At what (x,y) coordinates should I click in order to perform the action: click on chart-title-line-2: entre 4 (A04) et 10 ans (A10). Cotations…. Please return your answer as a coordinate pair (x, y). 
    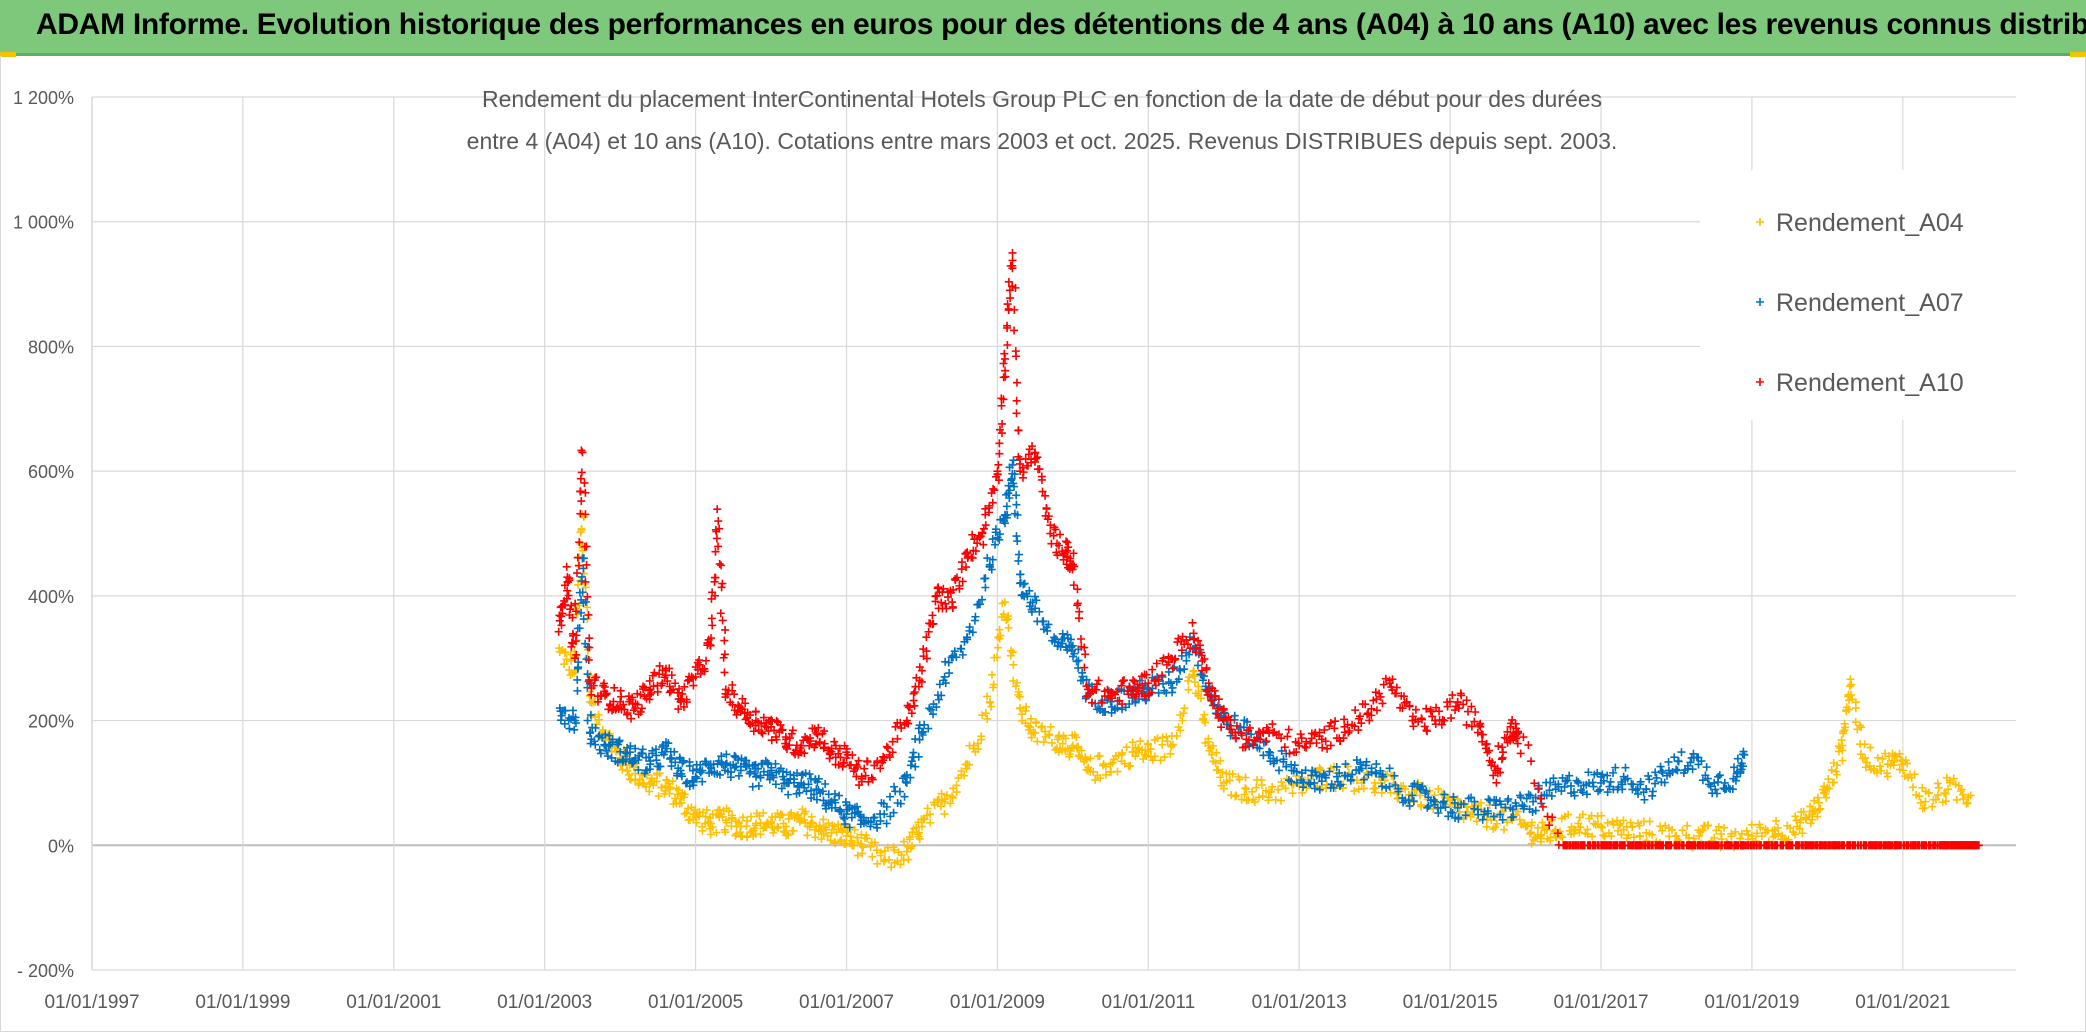
    Looking at the image, I should click on (1042, 141).